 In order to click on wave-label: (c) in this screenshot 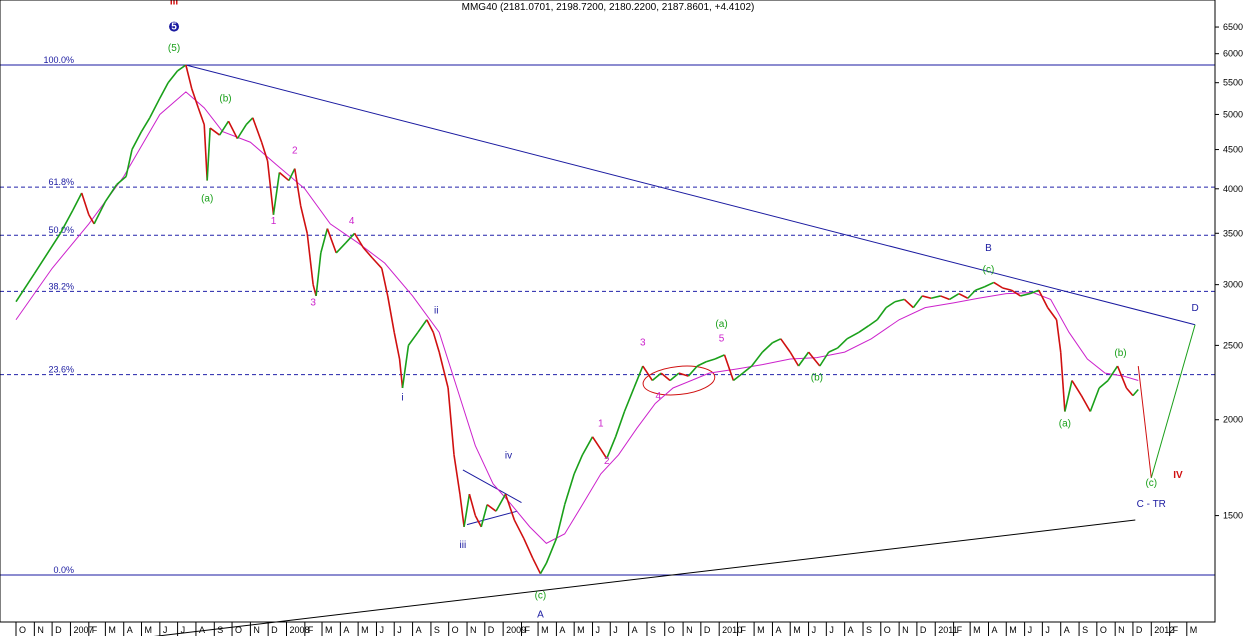, I will do `click(541, 595)`.